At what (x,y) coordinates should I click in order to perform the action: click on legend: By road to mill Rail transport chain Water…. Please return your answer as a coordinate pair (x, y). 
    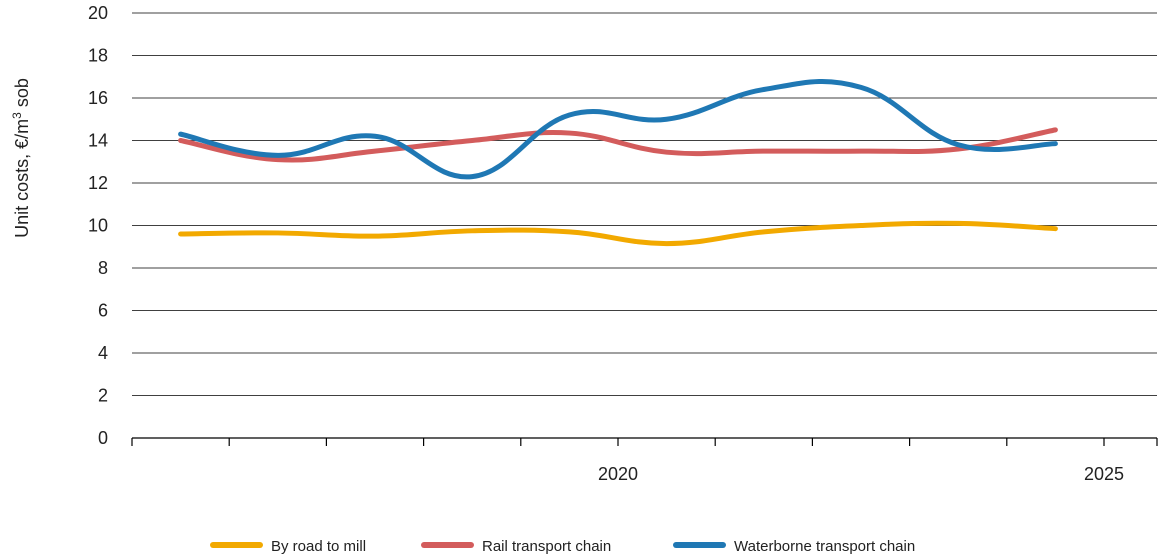
    Looking at the image, I should click on (562, 546).